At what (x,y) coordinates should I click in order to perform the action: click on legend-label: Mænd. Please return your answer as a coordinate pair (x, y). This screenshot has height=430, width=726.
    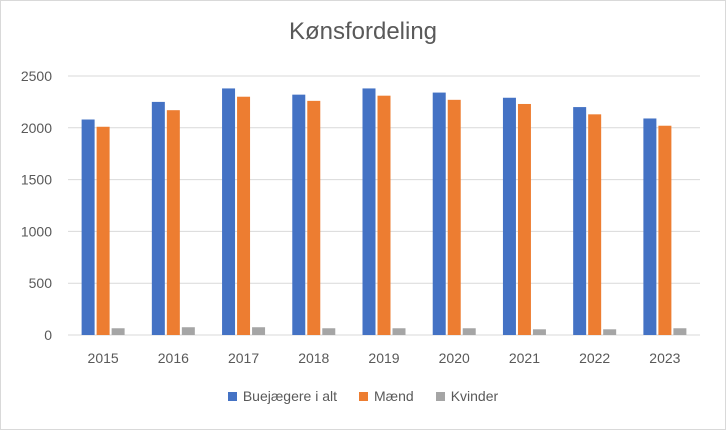
    Looking at the image, I should click on (394, 396).